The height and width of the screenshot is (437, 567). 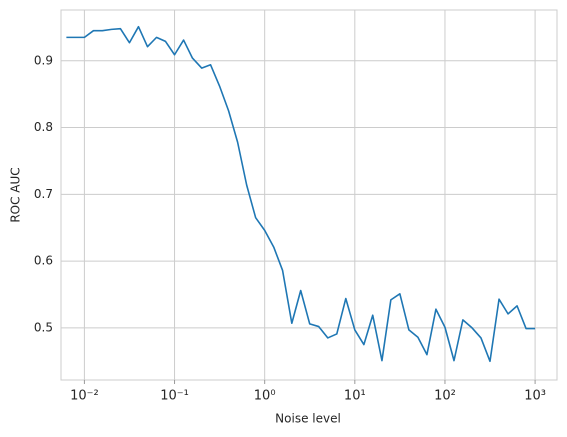 I want to click on y-tick-label: 0.7, so click(x=43, y=194).